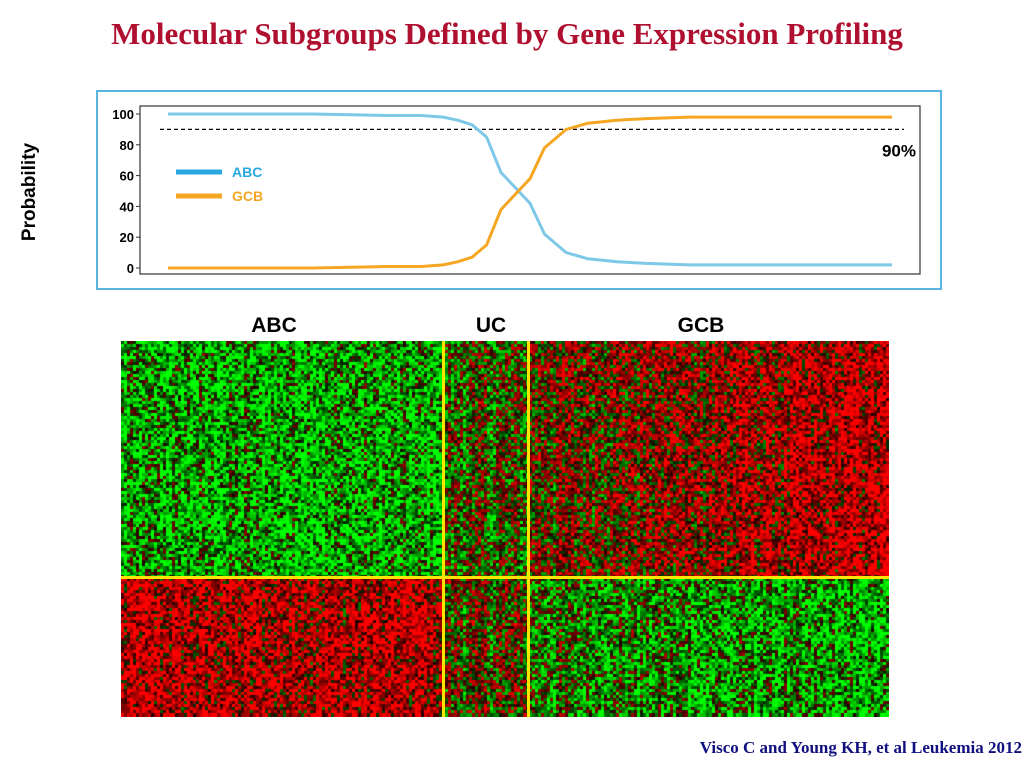 The height and width of the screenshot is (768, 1024). I want to click on heatmap-separator-abc-uc, so click(444, 529).